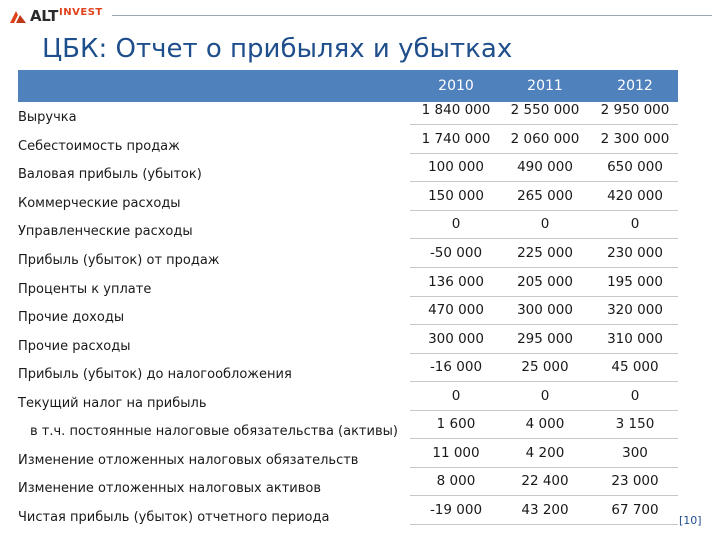 This screenshot has width=720, height=540. Describe the element at coordinates (47, 117) in the screenshot. I see `row-label: Выручка` at that location.